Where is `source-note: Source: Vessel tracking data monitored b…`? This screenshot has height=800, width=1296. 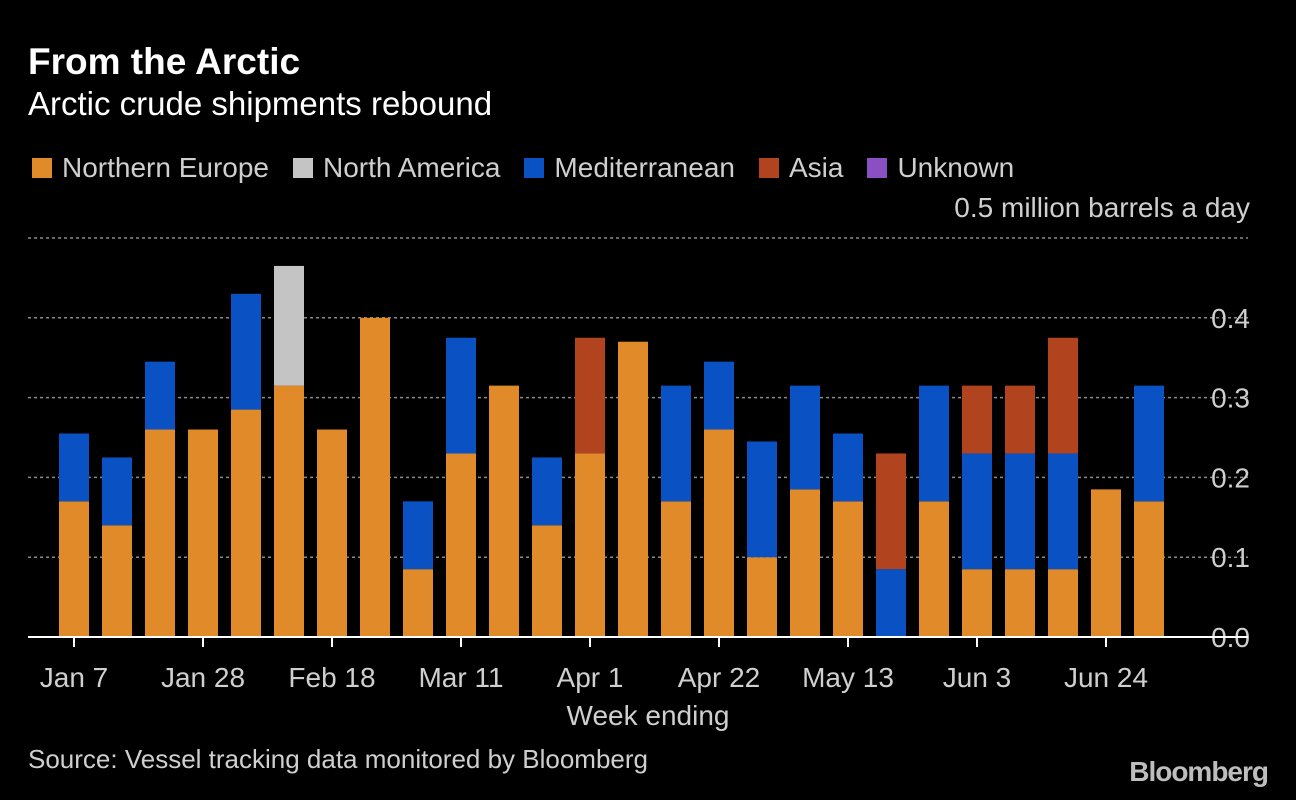 source-note: Source: Vessel tracking data monitored b… is located at coordinates (338, 759).